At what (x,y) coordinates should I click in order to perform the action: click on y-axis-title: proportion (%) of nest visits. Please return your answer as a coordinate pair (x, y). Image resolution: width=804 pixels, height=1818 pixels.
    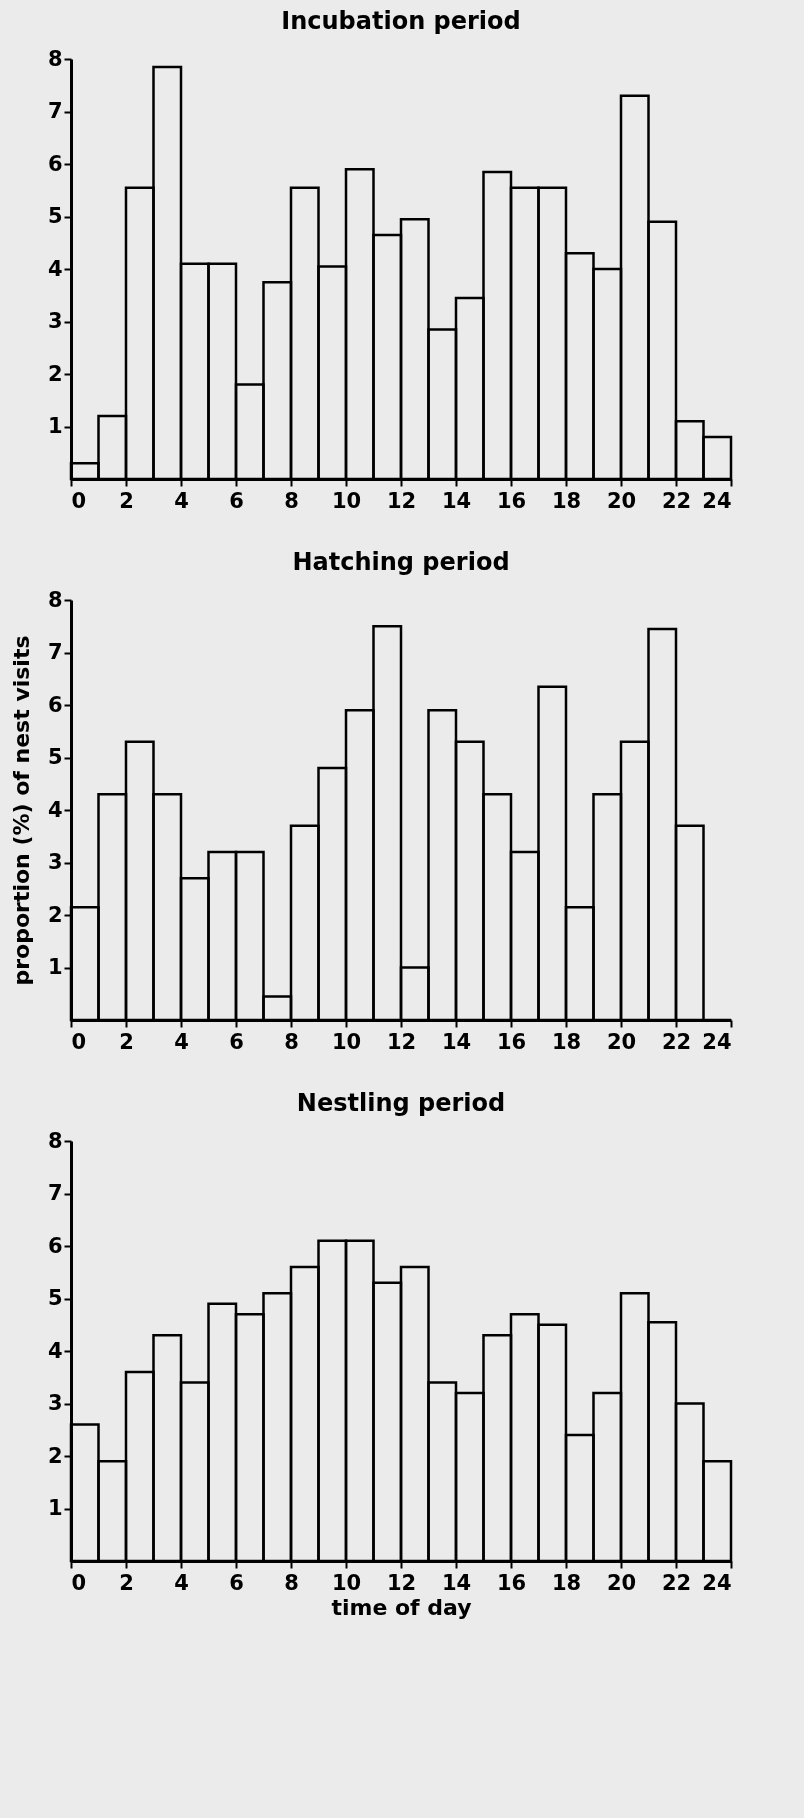
    Looking at the image, I should click on (21, 810).